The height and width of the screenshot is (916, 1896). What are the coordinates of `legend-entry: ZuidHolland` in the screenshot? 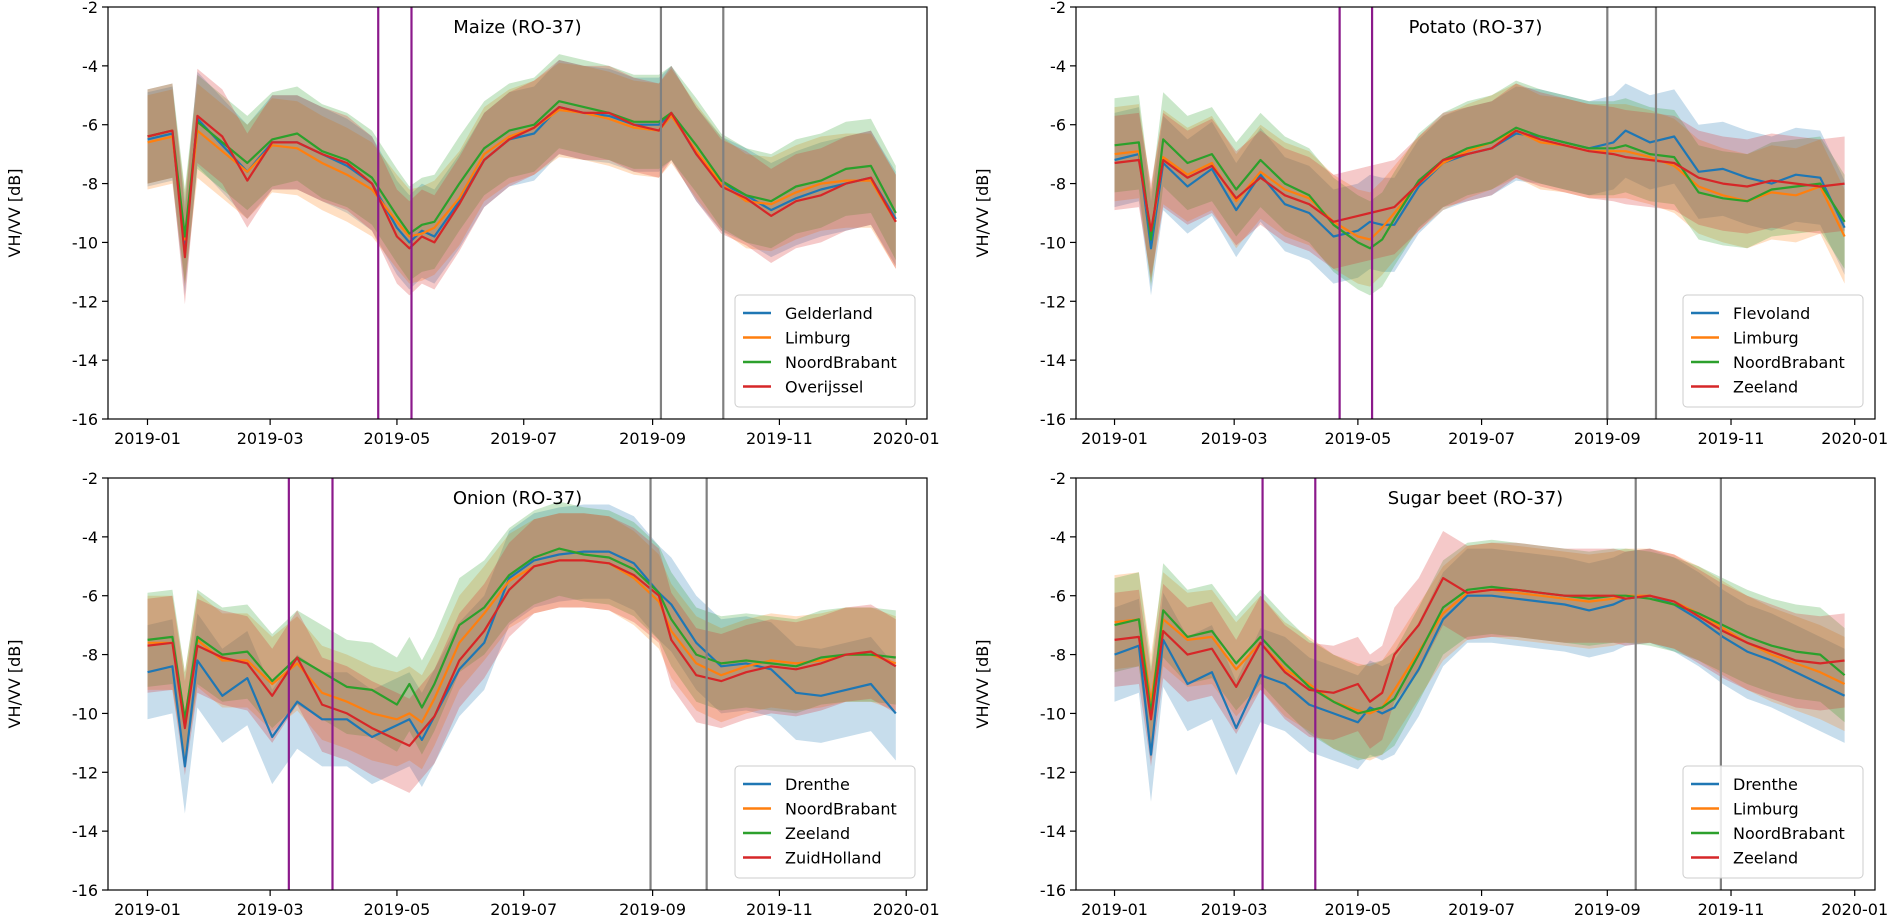 It's located at (833, 858).